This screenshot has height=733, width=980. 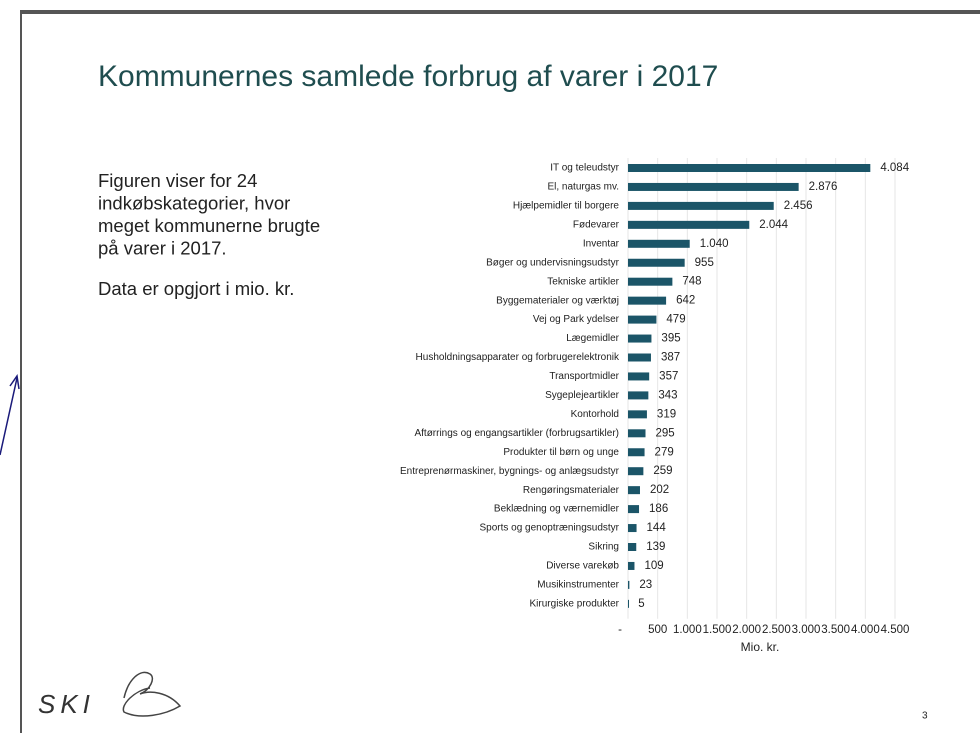 What do you see at coordinates (835, 630) in the screenshot?
I see `x-tick-label: 3.500` at bounding box center [835, 630].